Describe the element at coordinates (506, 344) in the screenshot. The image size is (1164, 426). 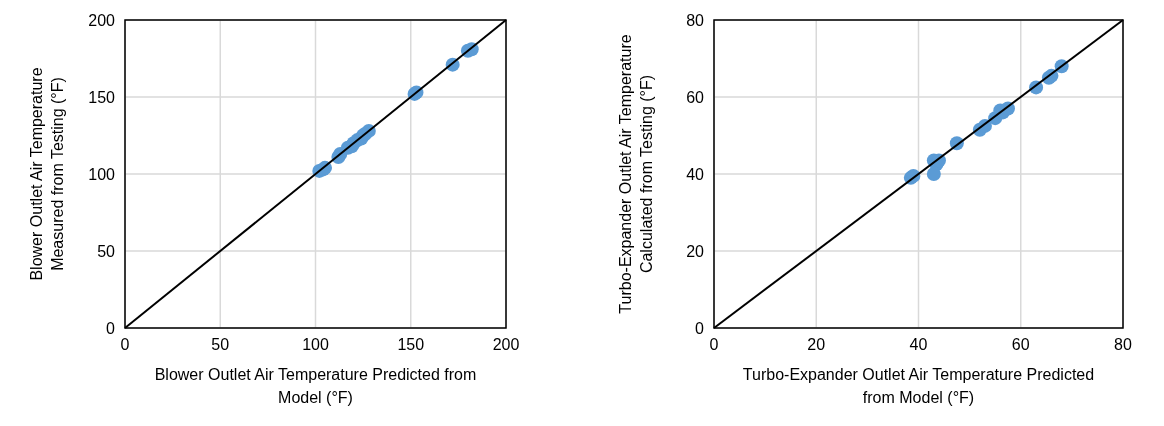
I see `x-tick-label: 200` at that location.